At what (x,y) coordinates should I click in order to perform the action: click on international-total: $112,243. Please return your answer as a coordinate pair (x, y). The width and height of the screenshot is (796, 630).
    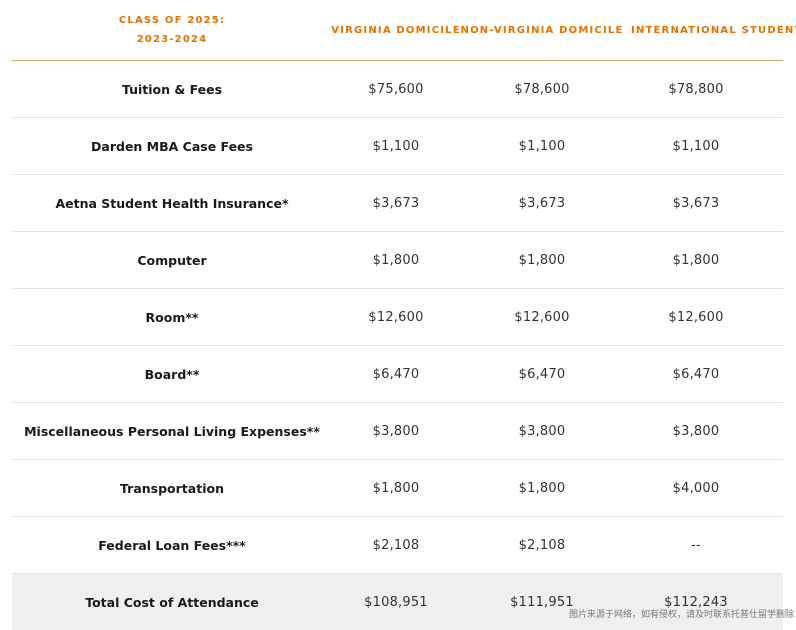
    Looking at the image, I should click on (696, 602).